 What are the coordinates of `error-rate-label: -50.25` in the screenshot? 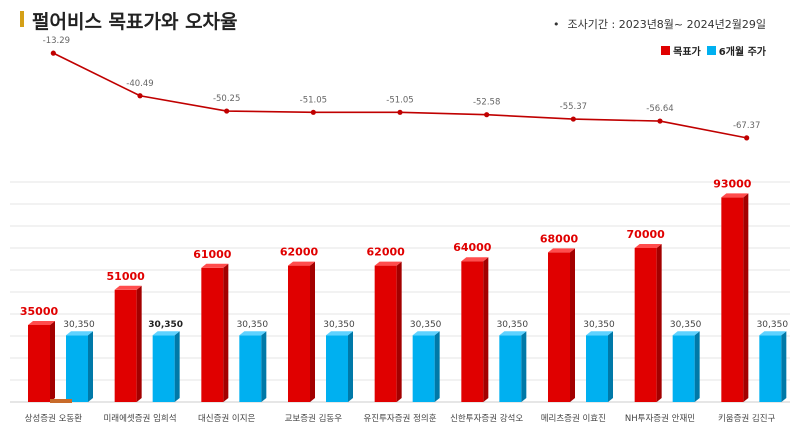 It's located at (226, 99).